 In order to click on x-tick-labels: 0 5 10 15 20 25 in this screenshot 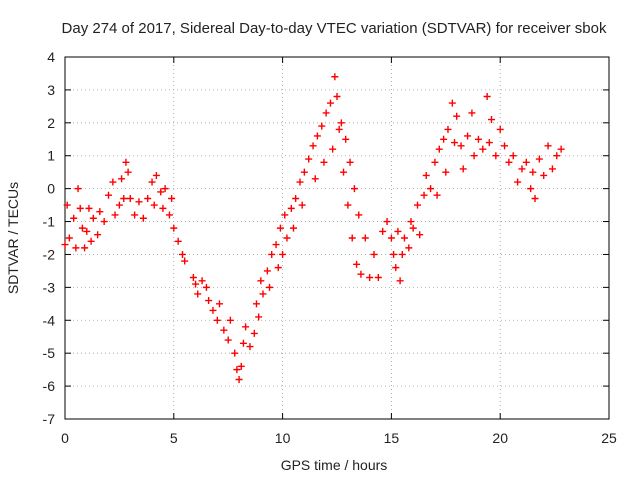, I will do `click(339, 438)`.